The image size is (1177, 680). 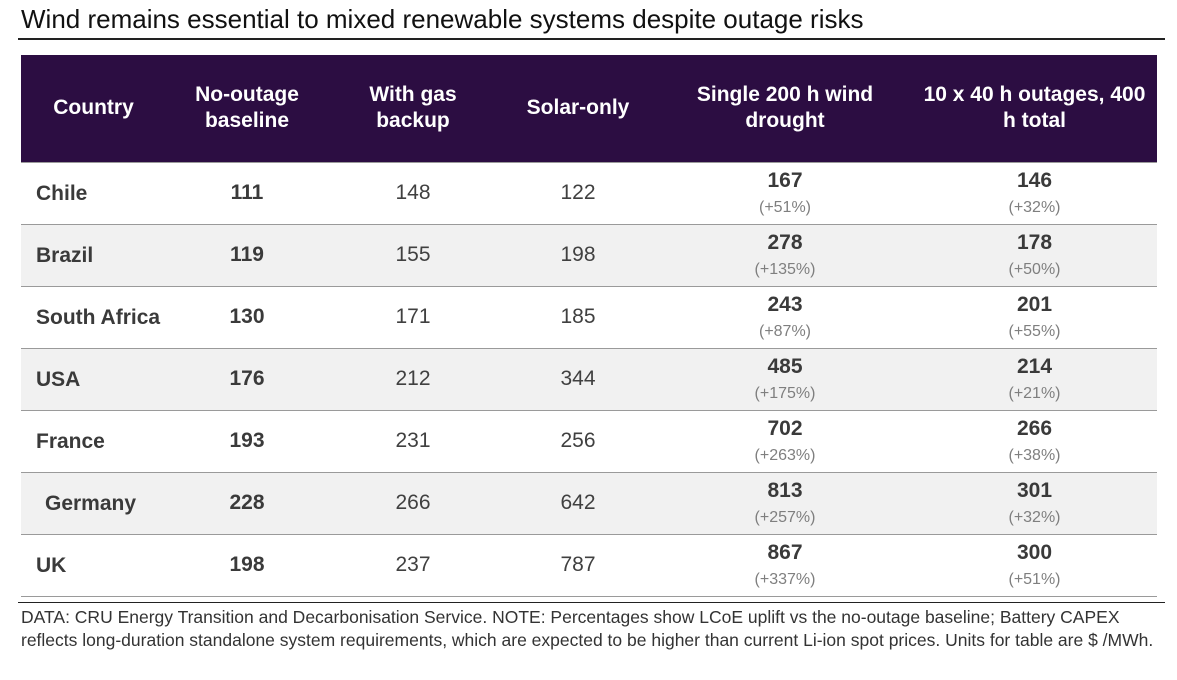 What do you see at coordinates (1034, 490) in the screenshot?
I see `outages-value: 301` at bounding box center [1034, 490].